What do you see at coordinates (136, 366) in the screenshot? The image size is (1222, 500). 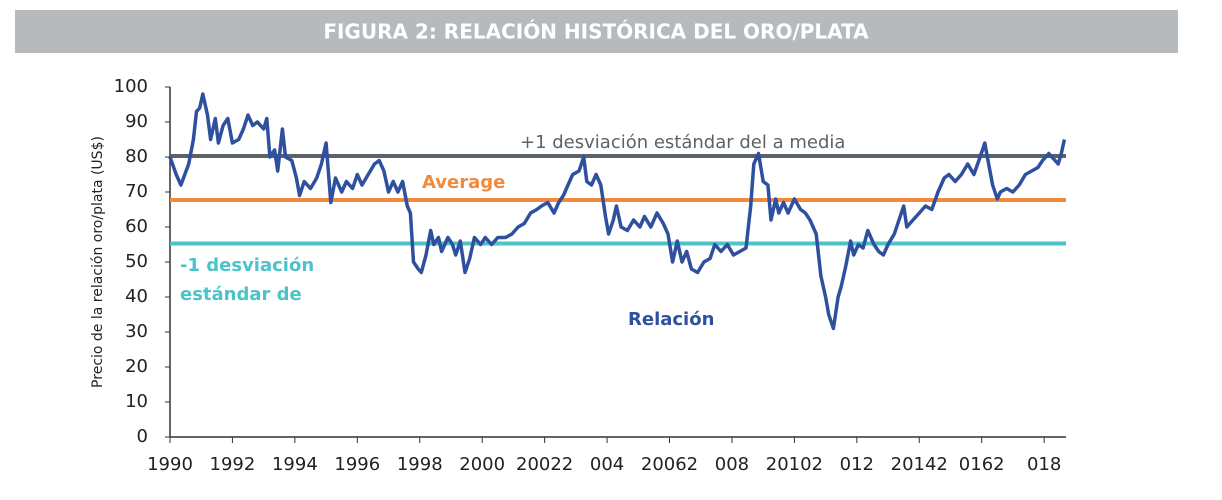 I see `y-tick-label: 20` at bounding box center [136, 366].